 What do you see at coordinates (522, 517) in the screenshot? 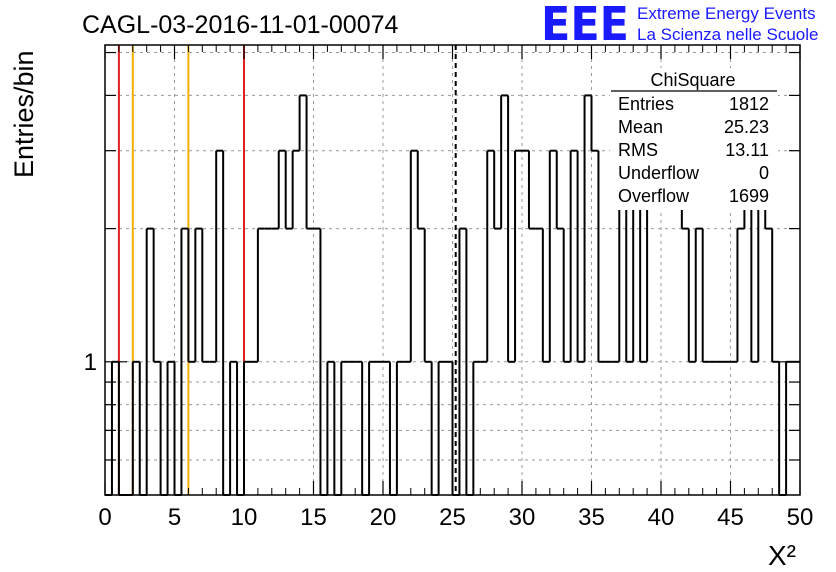
I see `x-tick-label: 30` at bounding box center [522, 517].